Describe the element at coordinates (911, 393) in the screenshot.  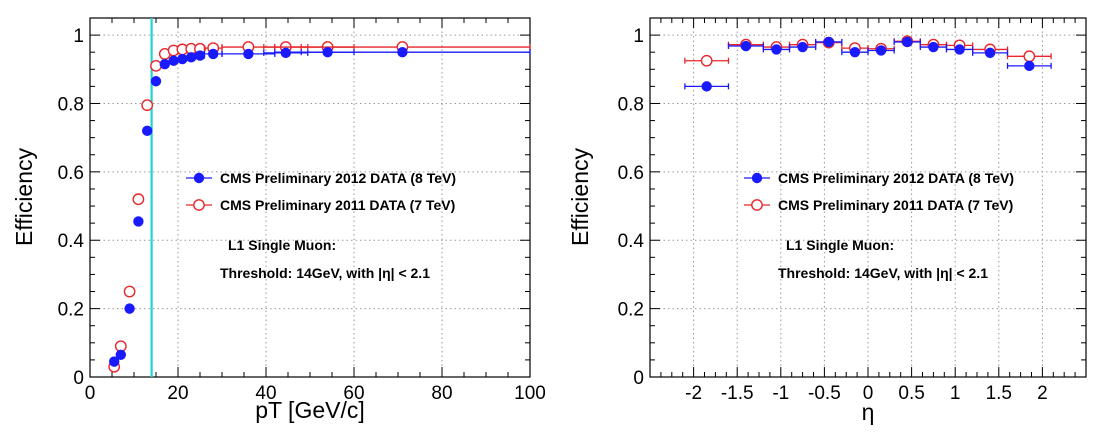
I see `x-tick-label: 0.5` at that location.